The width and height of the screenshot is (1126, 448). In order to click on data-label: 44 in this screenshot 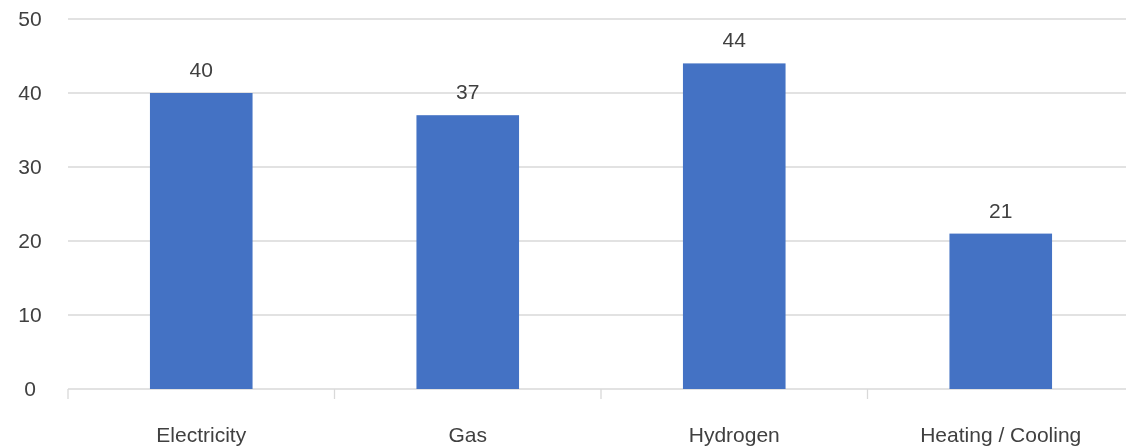, I will do `click(734, 40)`.